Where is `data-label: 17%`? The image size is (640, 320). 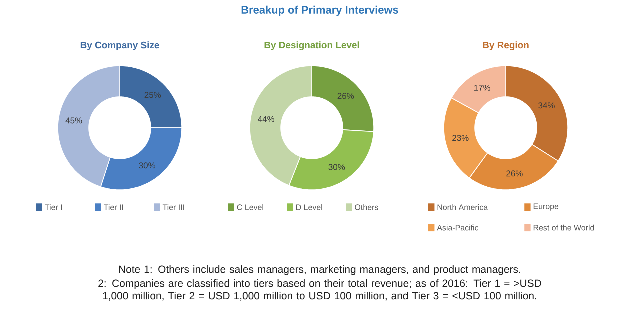
data-label: 17% is located at coordinates (482, 88).